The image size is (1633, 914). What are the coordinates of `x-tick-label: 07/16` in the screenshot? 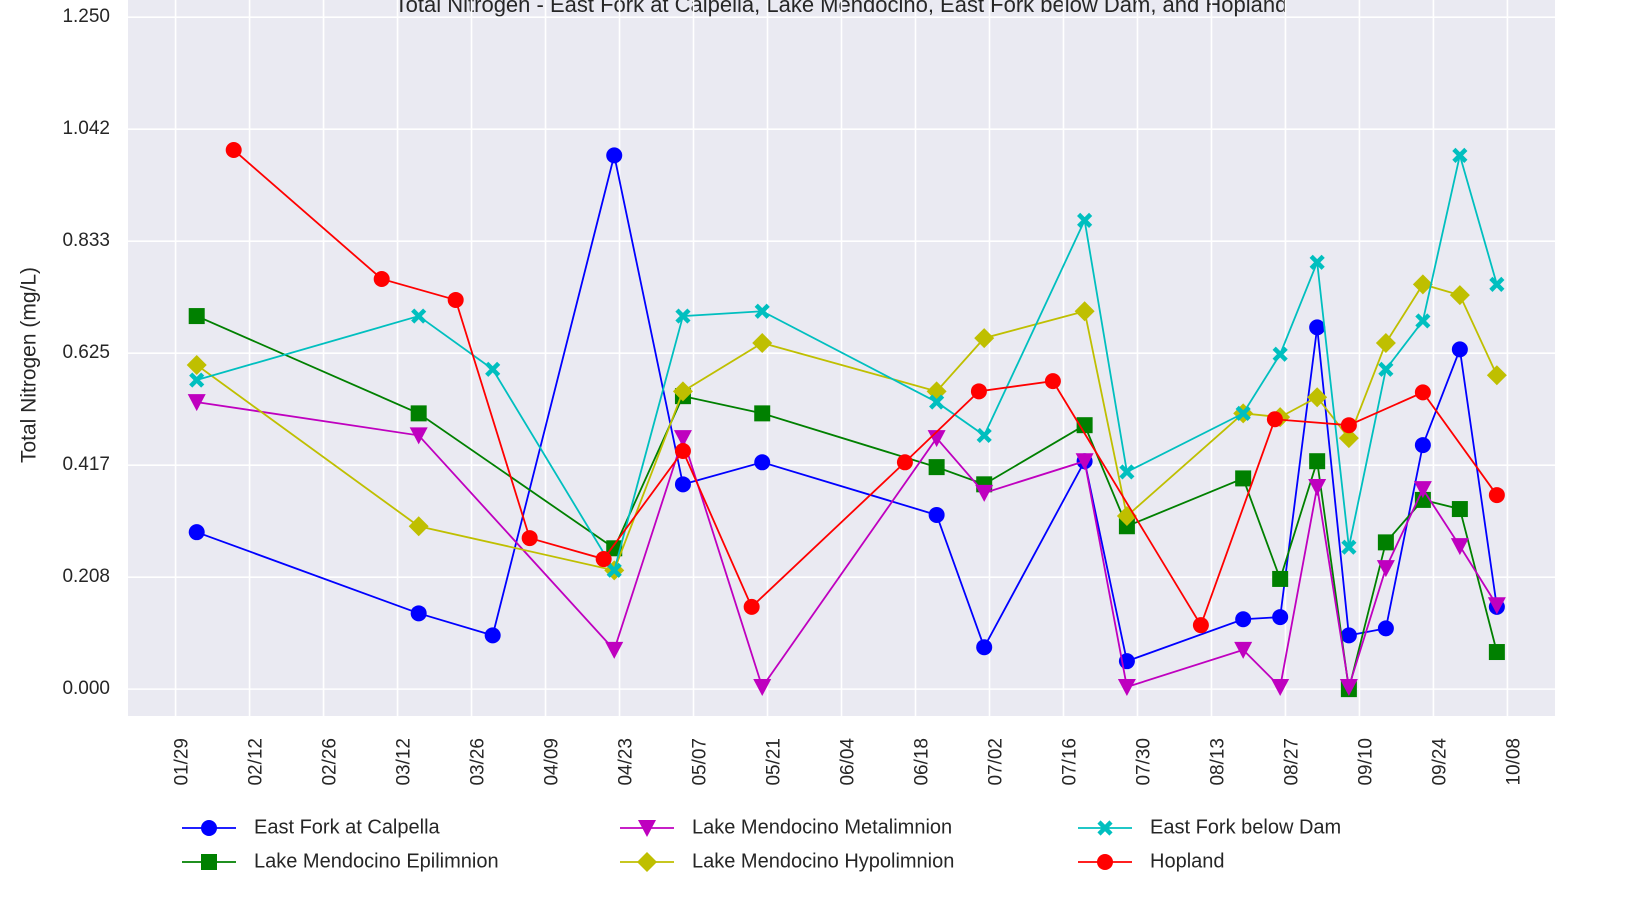 It's located at (1069, 762).